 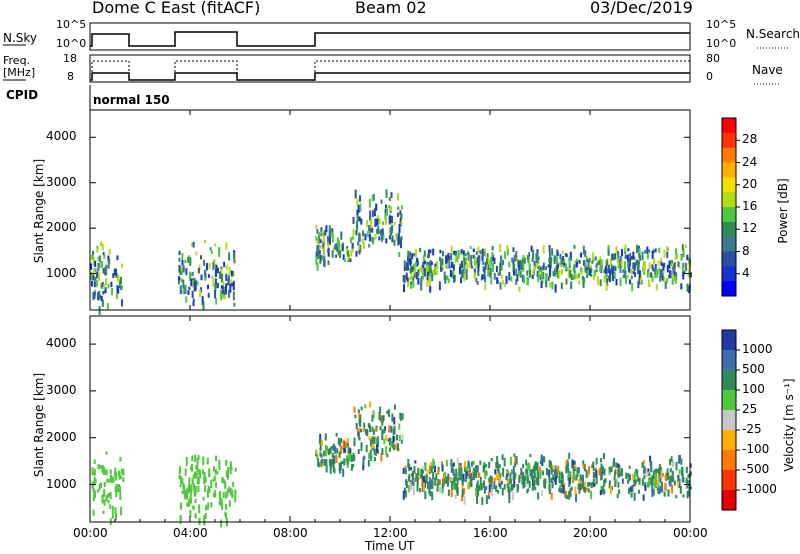 I want to click on cpid-label: CPID, so click(x=22, y=95).